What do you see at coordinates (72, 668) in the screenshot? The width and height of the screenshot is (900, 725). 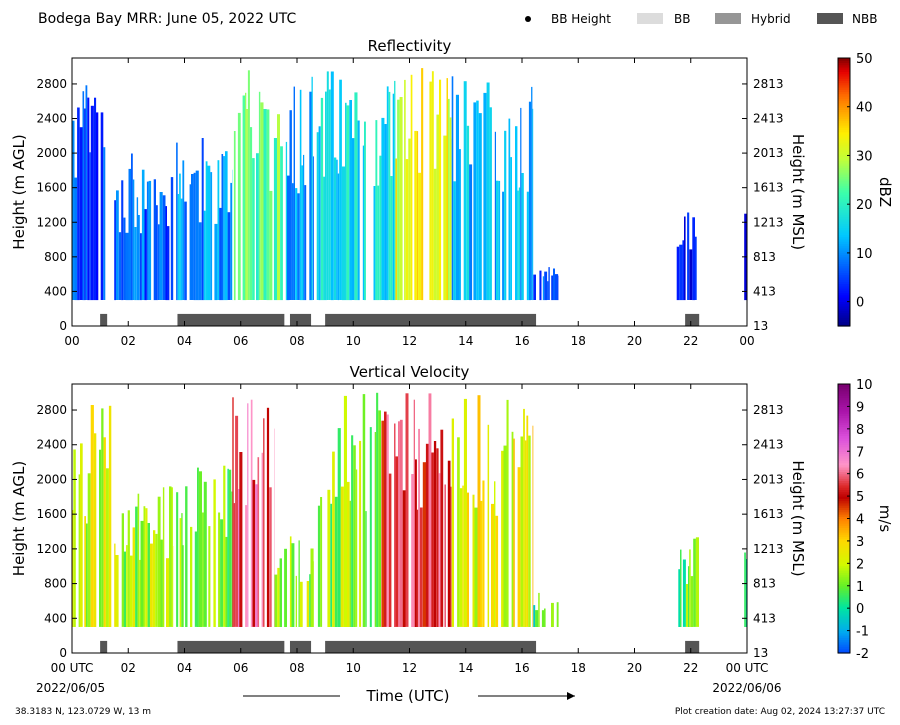 I see `x-tick-label: 00 UTC` at bounding box center [72, 668].